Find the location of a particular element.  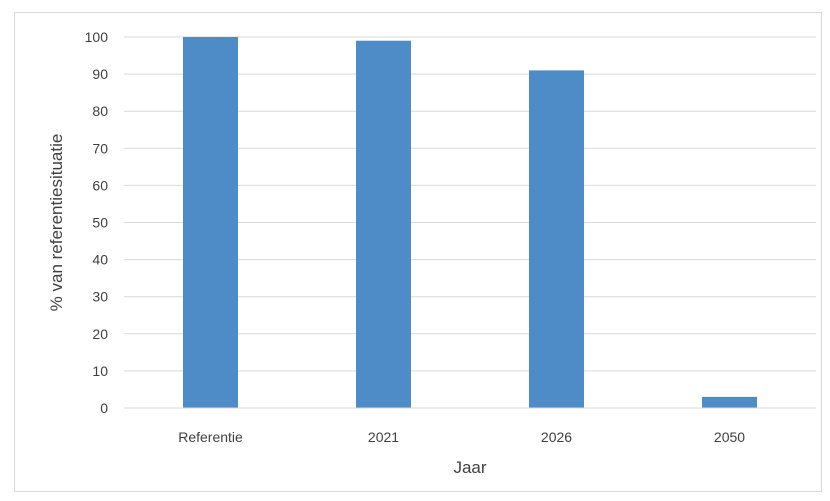

y-tick-label: 90 is located at coordinates (100, 74).